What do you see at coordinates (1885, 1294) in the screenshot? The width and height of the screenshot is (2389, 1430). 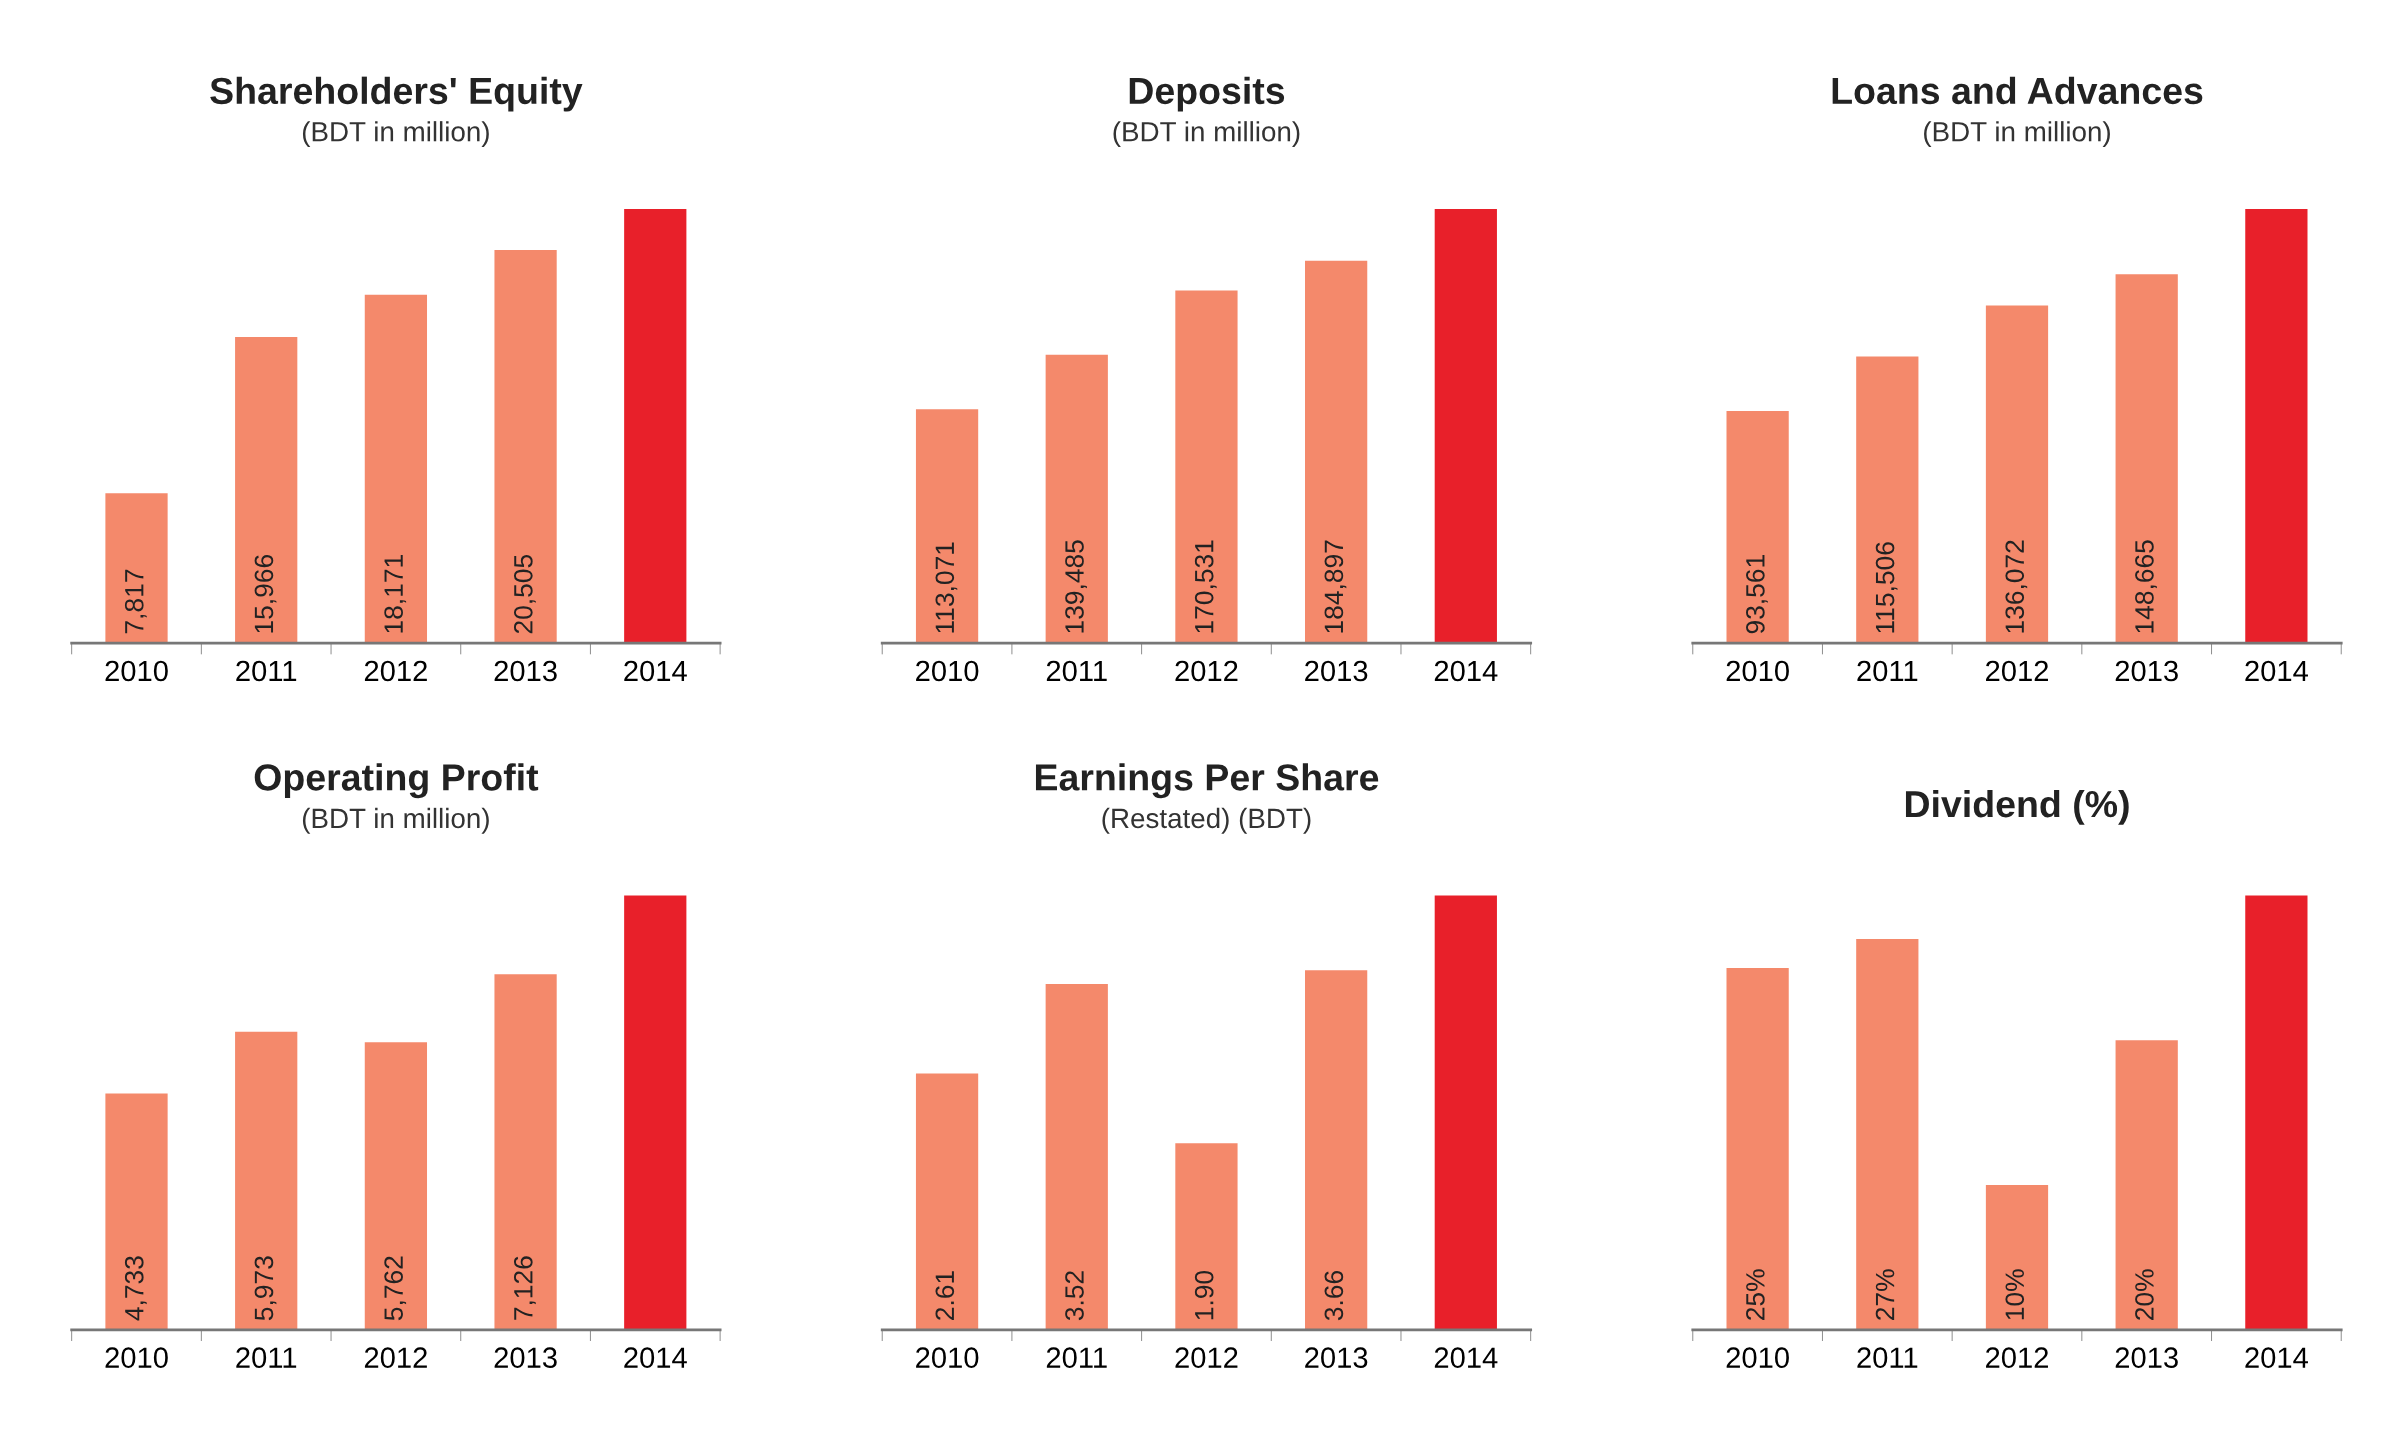 I see `data-label: 27%` at bounding box center [1885, 1294].